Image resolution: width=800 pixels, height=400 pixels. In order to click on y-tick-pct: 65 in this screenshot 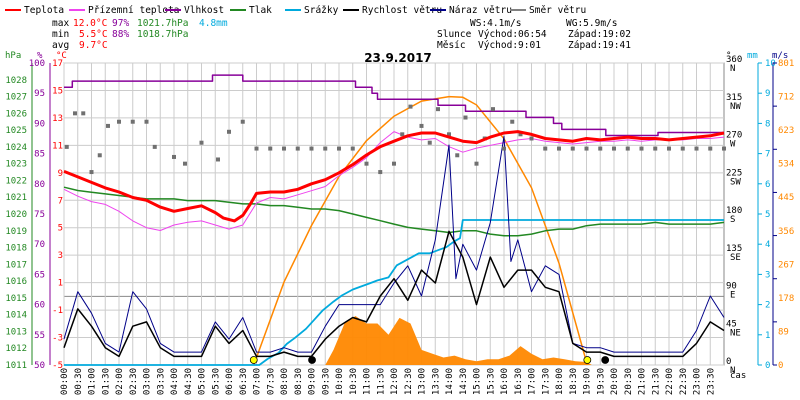, I will do `click(39, 275)`.